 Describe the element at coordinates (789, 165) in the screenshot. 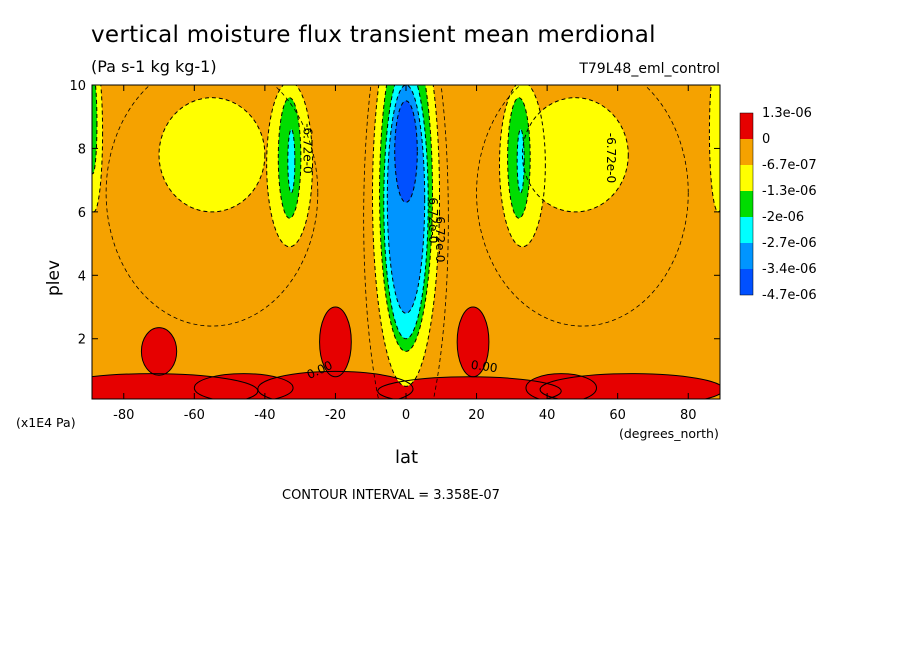

I see `colorbar-label: -6.7e-07` at that location.